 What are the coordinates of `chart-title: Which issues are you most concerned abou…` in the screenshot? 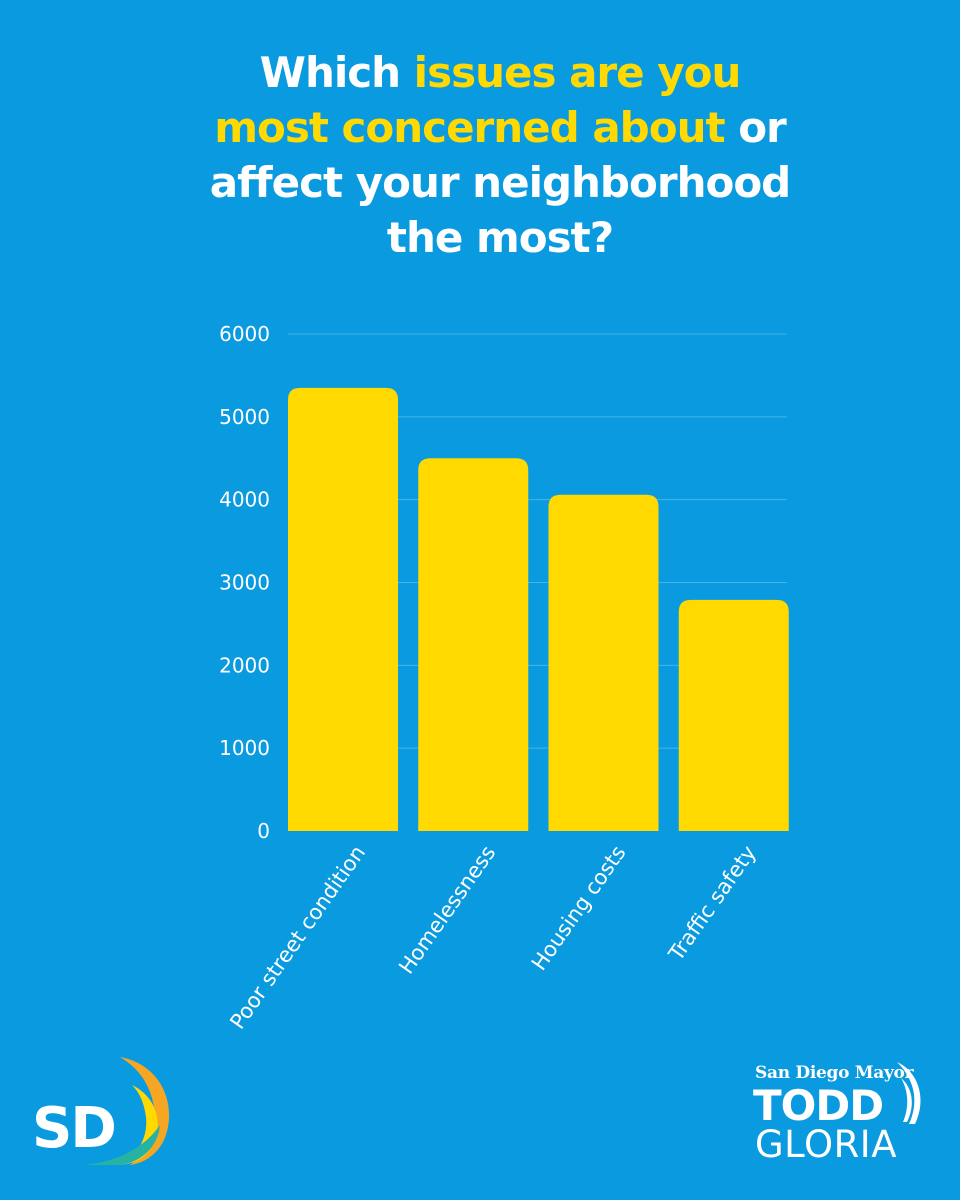 It's located at (500, 155).